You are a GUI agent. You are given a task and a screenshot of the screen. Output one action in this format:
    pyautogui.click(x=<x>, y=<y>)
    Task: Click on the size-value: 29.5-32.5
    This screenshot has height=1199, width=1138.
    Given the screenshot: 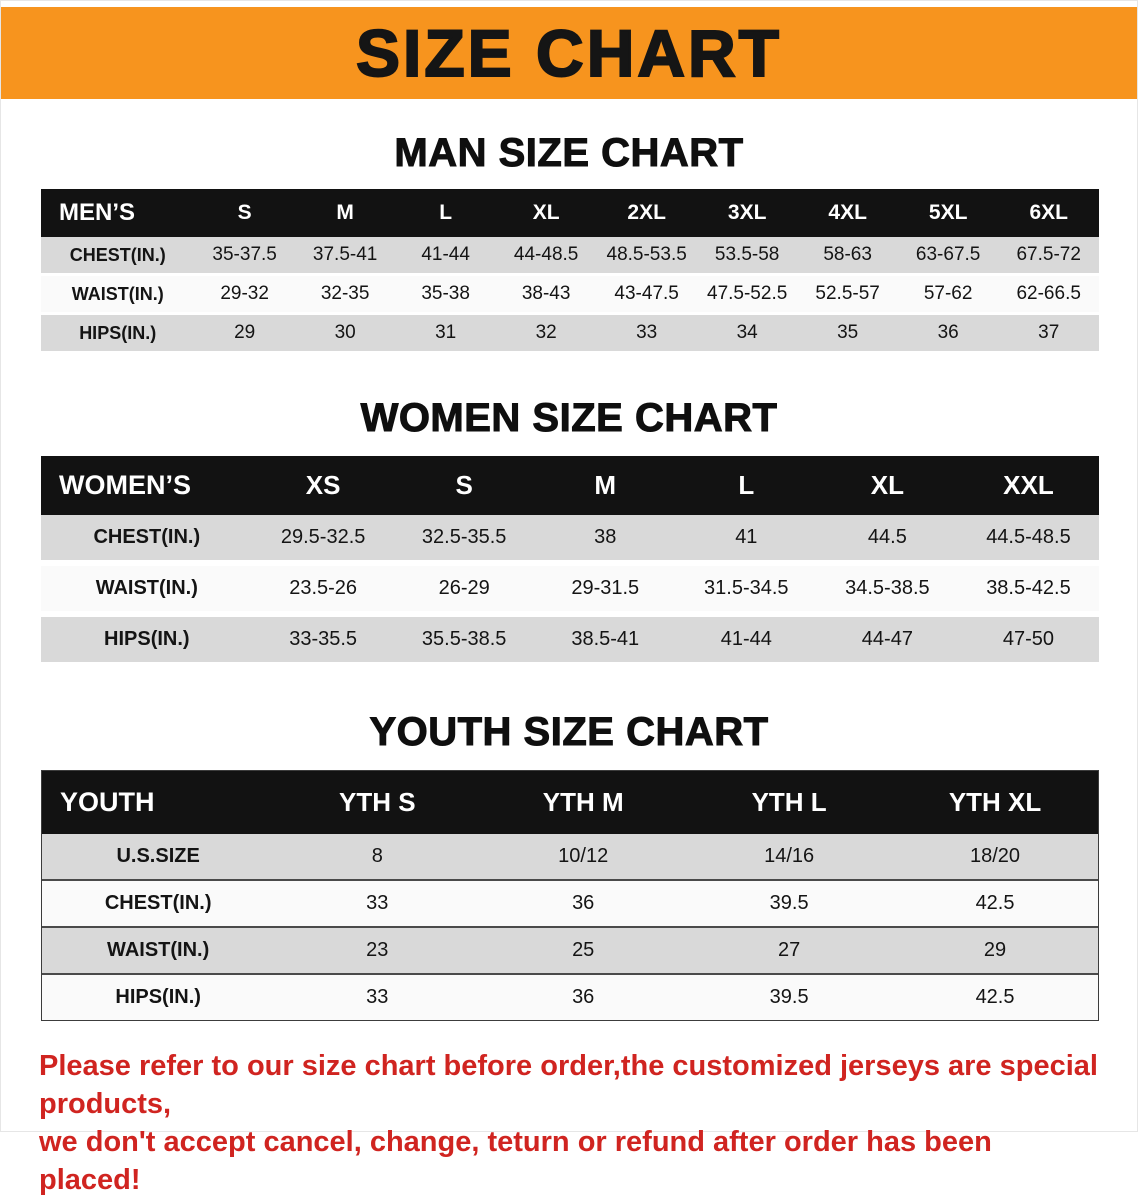 What is the action you would take?
    pyautogui.click(x=323, y=540)
    